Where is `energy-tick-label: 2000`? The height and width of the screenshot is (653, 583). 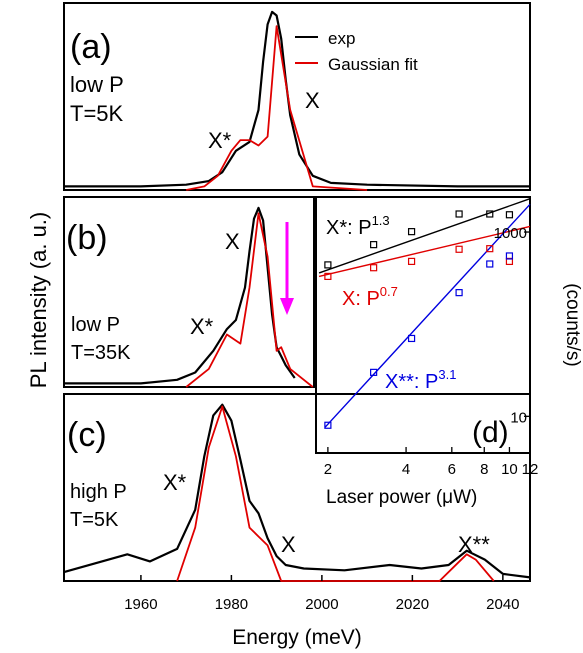 energy-tick-label: 2000 is located at coordinates (321, 604).